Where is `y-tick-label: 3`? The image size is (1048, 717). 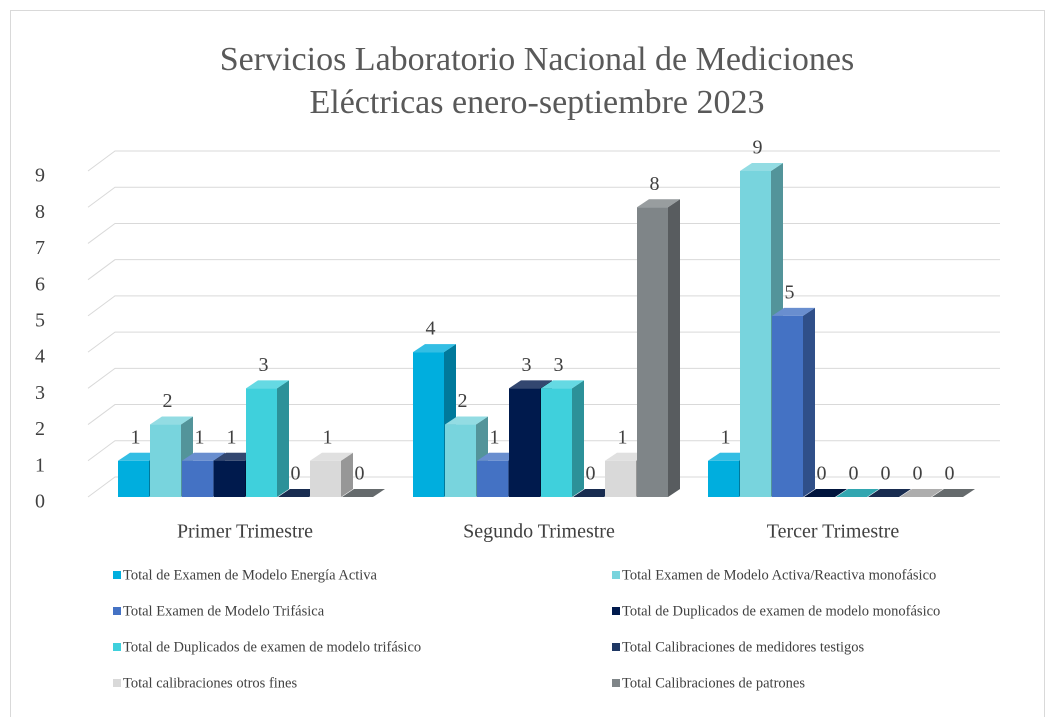
y-tick-label: 3 is located at coordinates (40, 393).